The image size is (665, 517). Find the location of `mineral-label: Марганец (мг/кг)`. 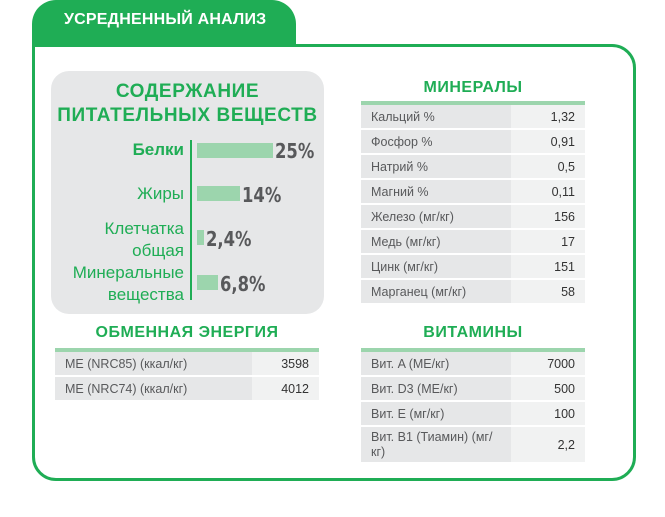

mineral-label: Марганец (мг/кг) is located at coordinates (436, 291).